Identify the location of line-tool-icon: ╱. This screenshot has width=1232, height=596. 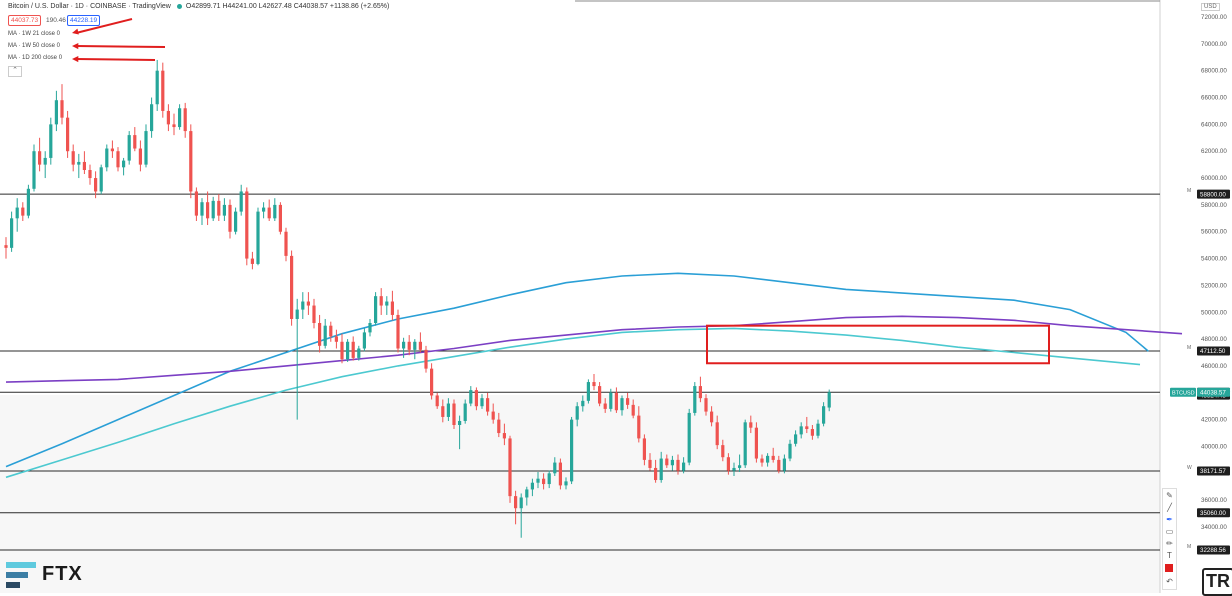
(1169, 507).